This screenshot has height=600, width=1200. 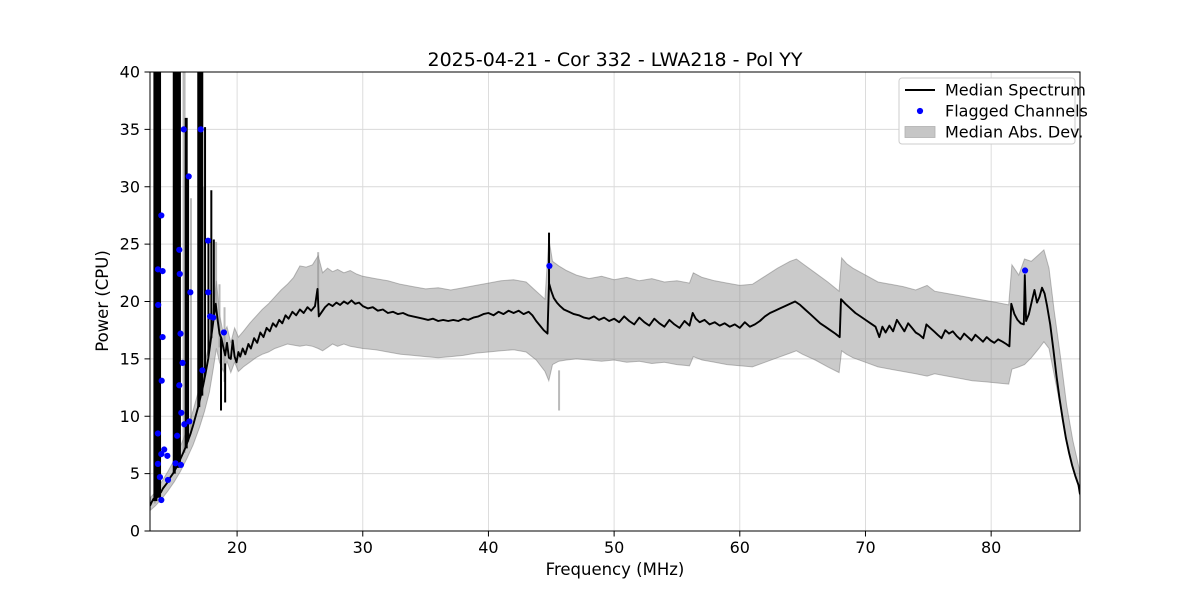 I want to click on legend-item-line: Median Spectrum, so click(x=995, y=90).